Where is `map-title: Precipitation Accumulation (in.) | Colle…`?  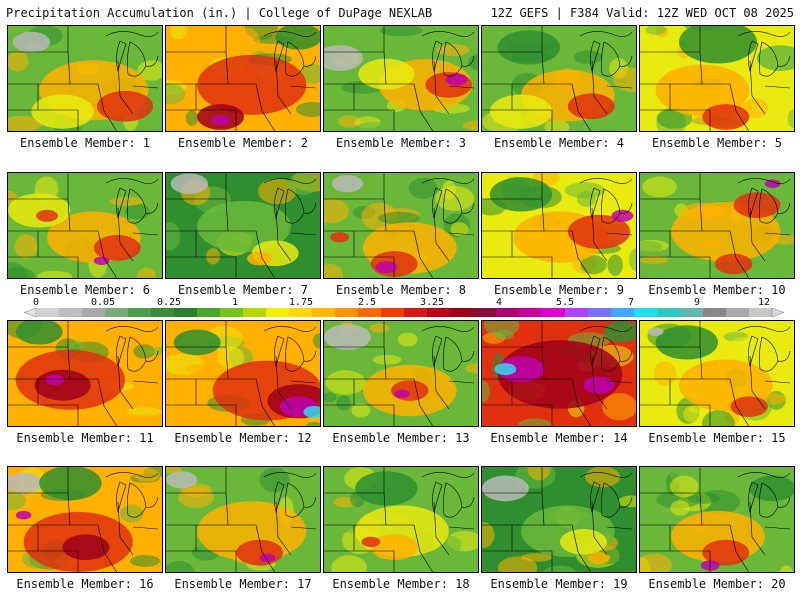
map-title: Precipitation Accumulation (in.) | Colle… is located at coordinates (219, 13).